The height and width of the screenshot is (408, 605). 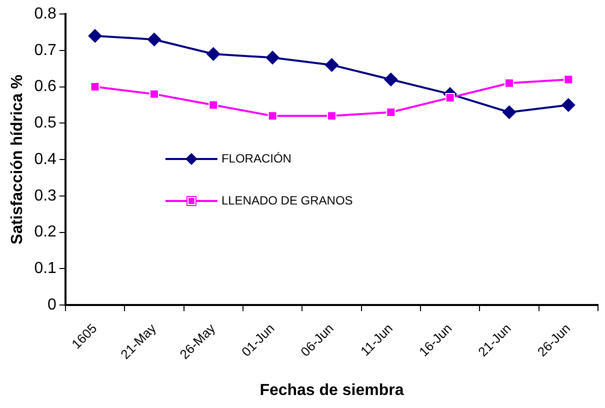 I want to click on y-tick-label: 0.3, so click(x=45, y=195).